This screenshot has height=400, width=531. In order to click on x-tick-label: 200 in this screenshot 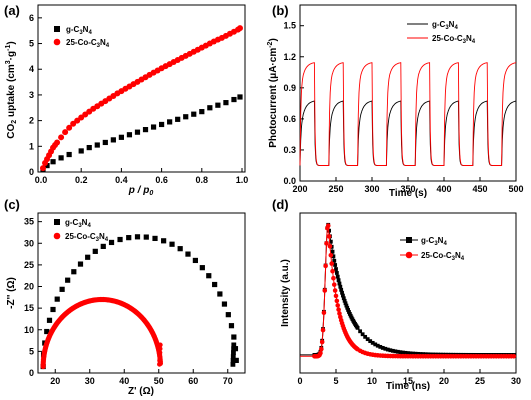, I will do `click(299, 189)`.